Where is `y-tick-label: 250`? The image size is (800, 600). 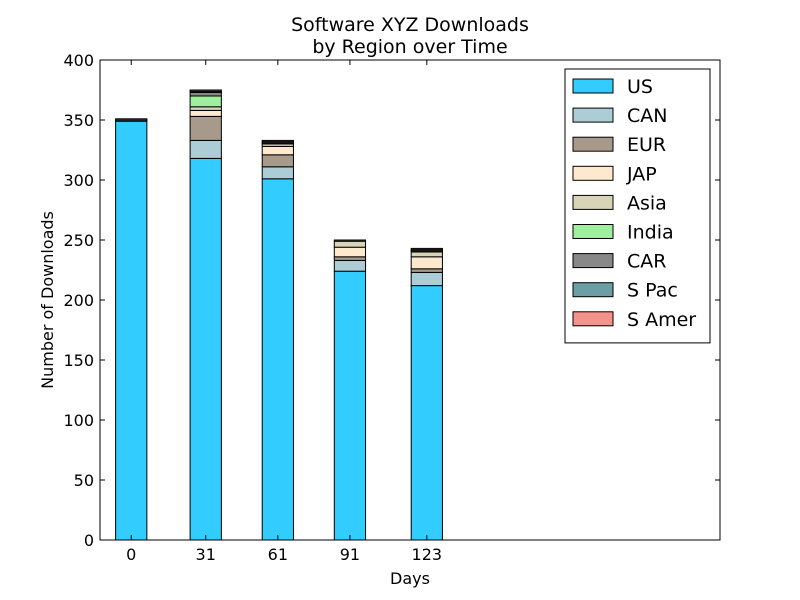 y-tick-label: 250 is located at coordinates (78, 240).